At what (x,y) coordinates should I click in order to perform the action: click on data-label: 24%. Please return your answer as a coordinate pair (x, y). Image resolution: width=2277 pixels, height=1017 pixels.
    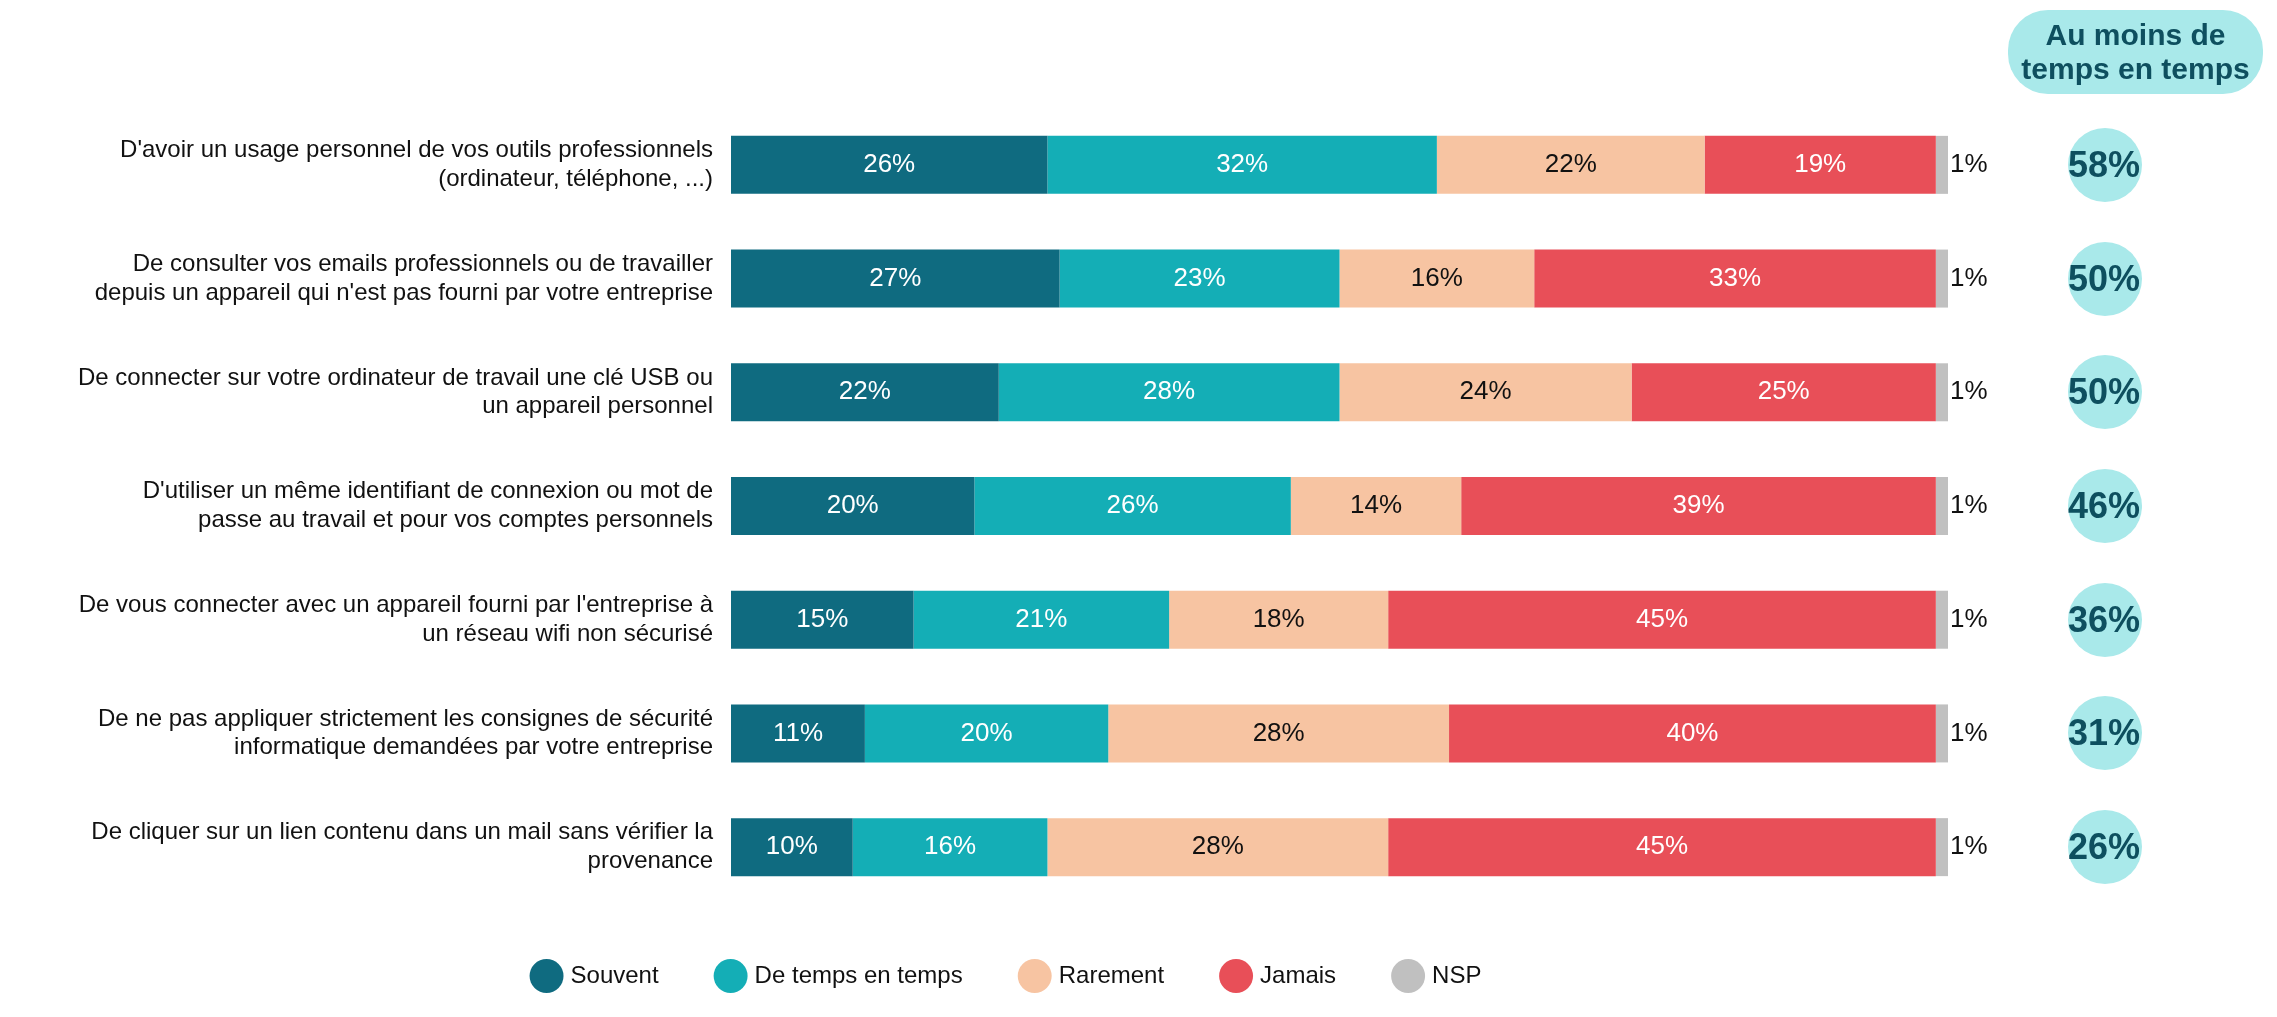
    Looking at the image, I should click on (1485, 390).